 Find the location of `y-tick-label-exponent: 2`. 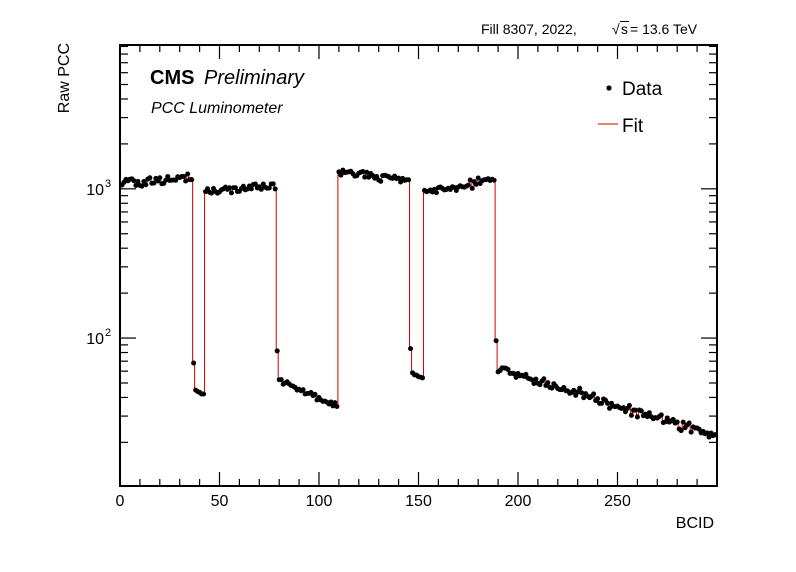

y-tick-label-exponent: 2 is located at coordinates (108, 333).